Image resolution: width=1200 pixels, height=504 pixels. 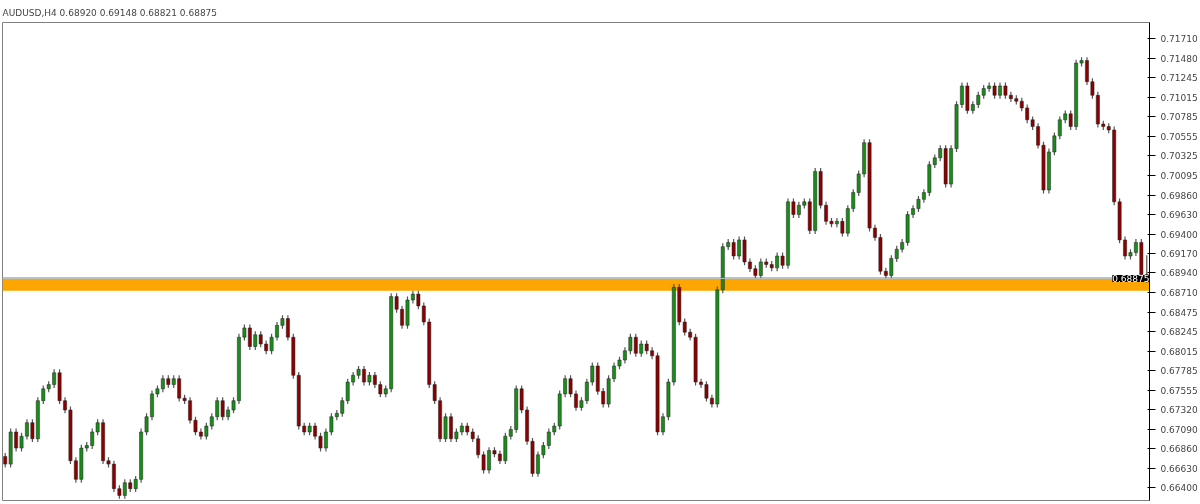 What do you see at coordinates (1179, 429) in the screenshot?
I see `y-tick-label: 0.67090` at bounding box center [1179, 429].